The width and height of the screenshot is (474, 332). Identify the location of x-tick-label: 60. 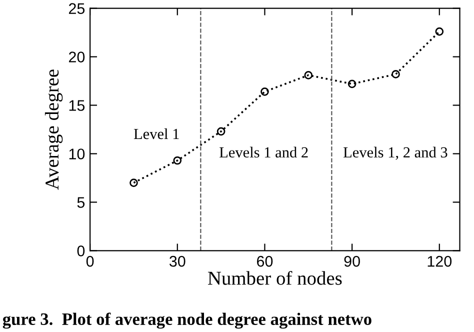
(265, 261).